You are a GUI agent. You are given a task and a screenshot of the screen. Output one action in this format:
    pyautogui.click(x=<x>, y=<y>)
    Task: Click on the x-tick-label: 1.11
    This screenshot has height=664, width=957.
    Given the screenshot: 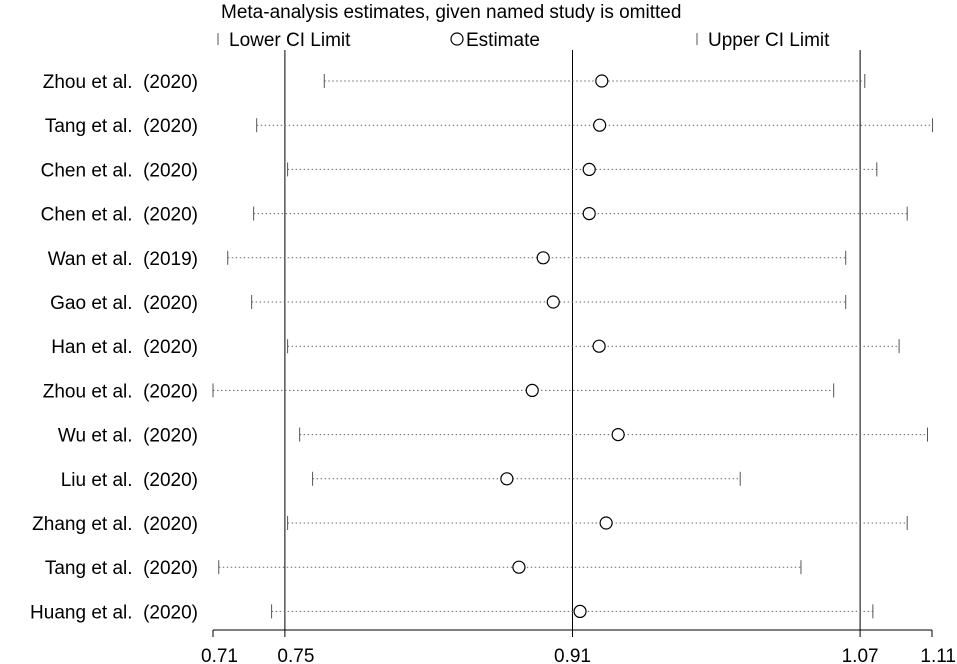 What is the action you would take?
    pyautogui.click(x=938, y=655)
    